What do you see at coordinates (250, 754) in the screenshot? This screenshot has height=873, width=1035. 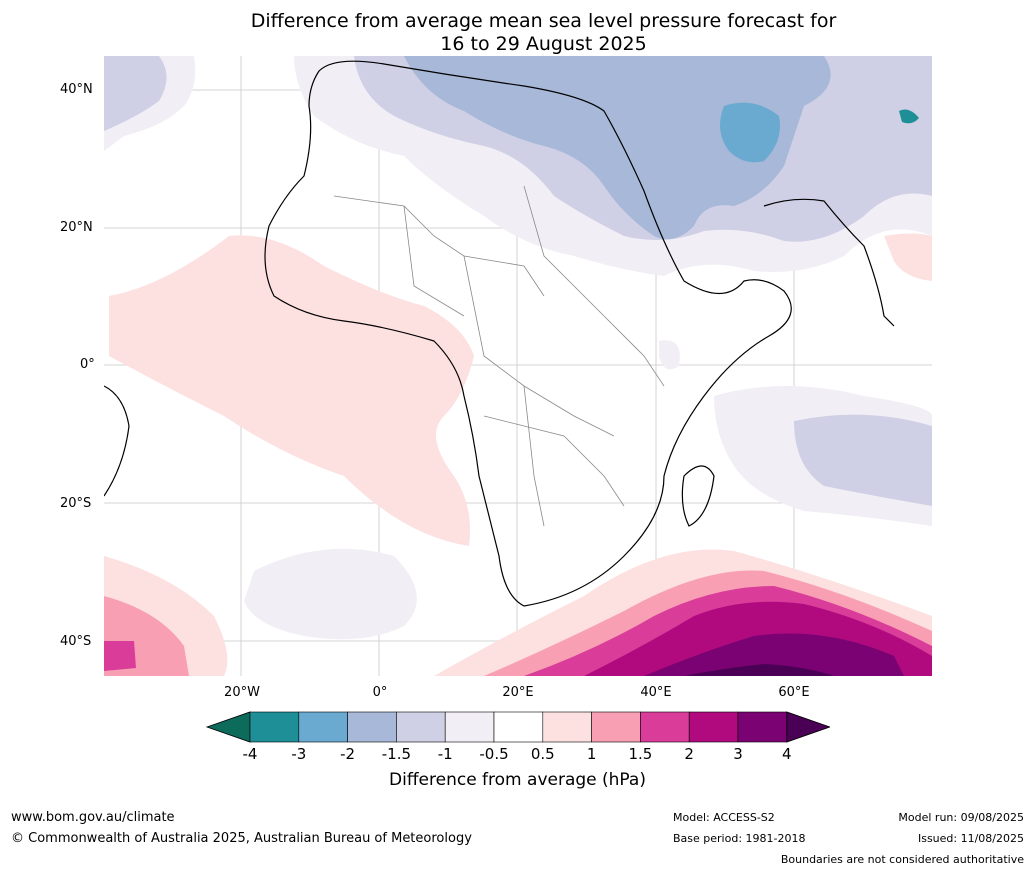 I see `colorbar-tick-label: -4` at bounding box center [250, 754].